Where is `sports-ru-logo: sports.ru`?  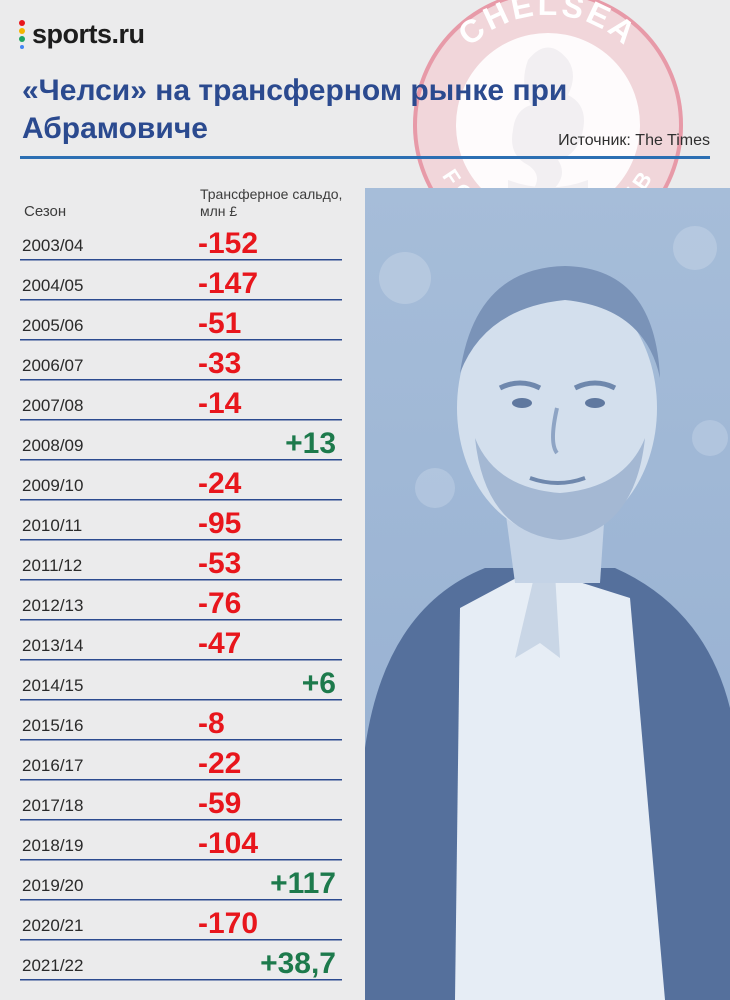
sports-ru-logo: sports.ru is located at coordinates (81, 34).